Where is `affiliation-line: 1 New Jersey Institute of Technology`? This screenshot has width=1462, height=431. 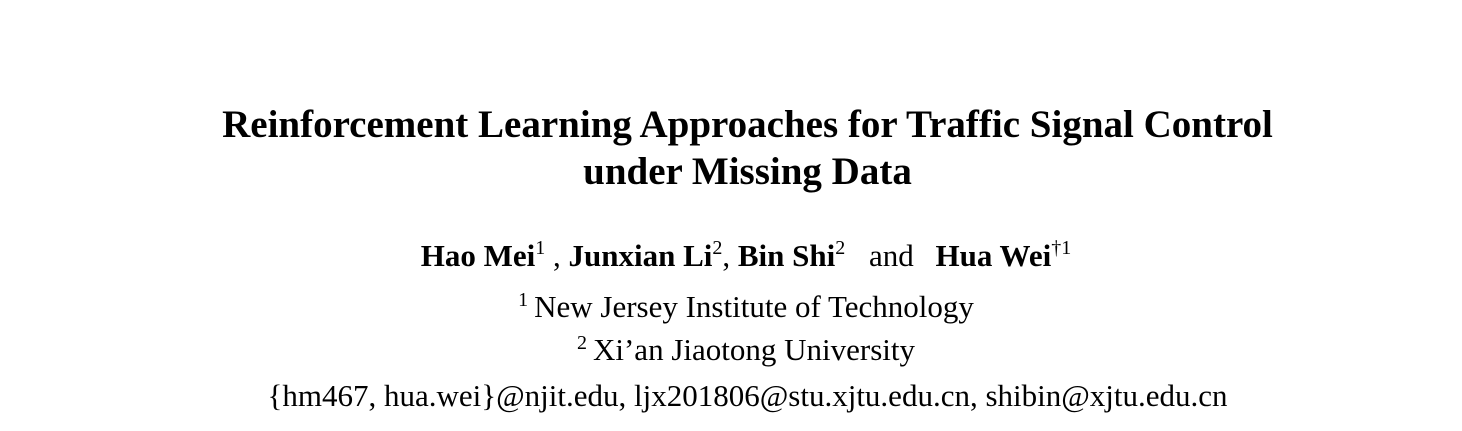
affiliation-line: 1 New Jersey Institute of Technology is located at coordinates (731, 309).